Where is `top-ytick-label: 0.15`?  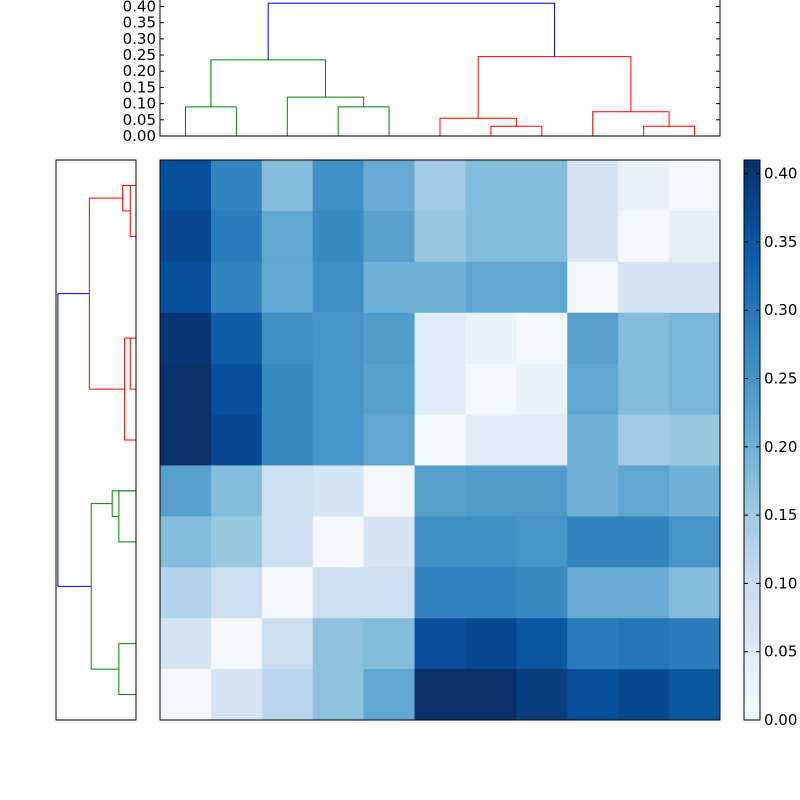
top-ytick-label: 0.15 is located at coordinates (139, 87).